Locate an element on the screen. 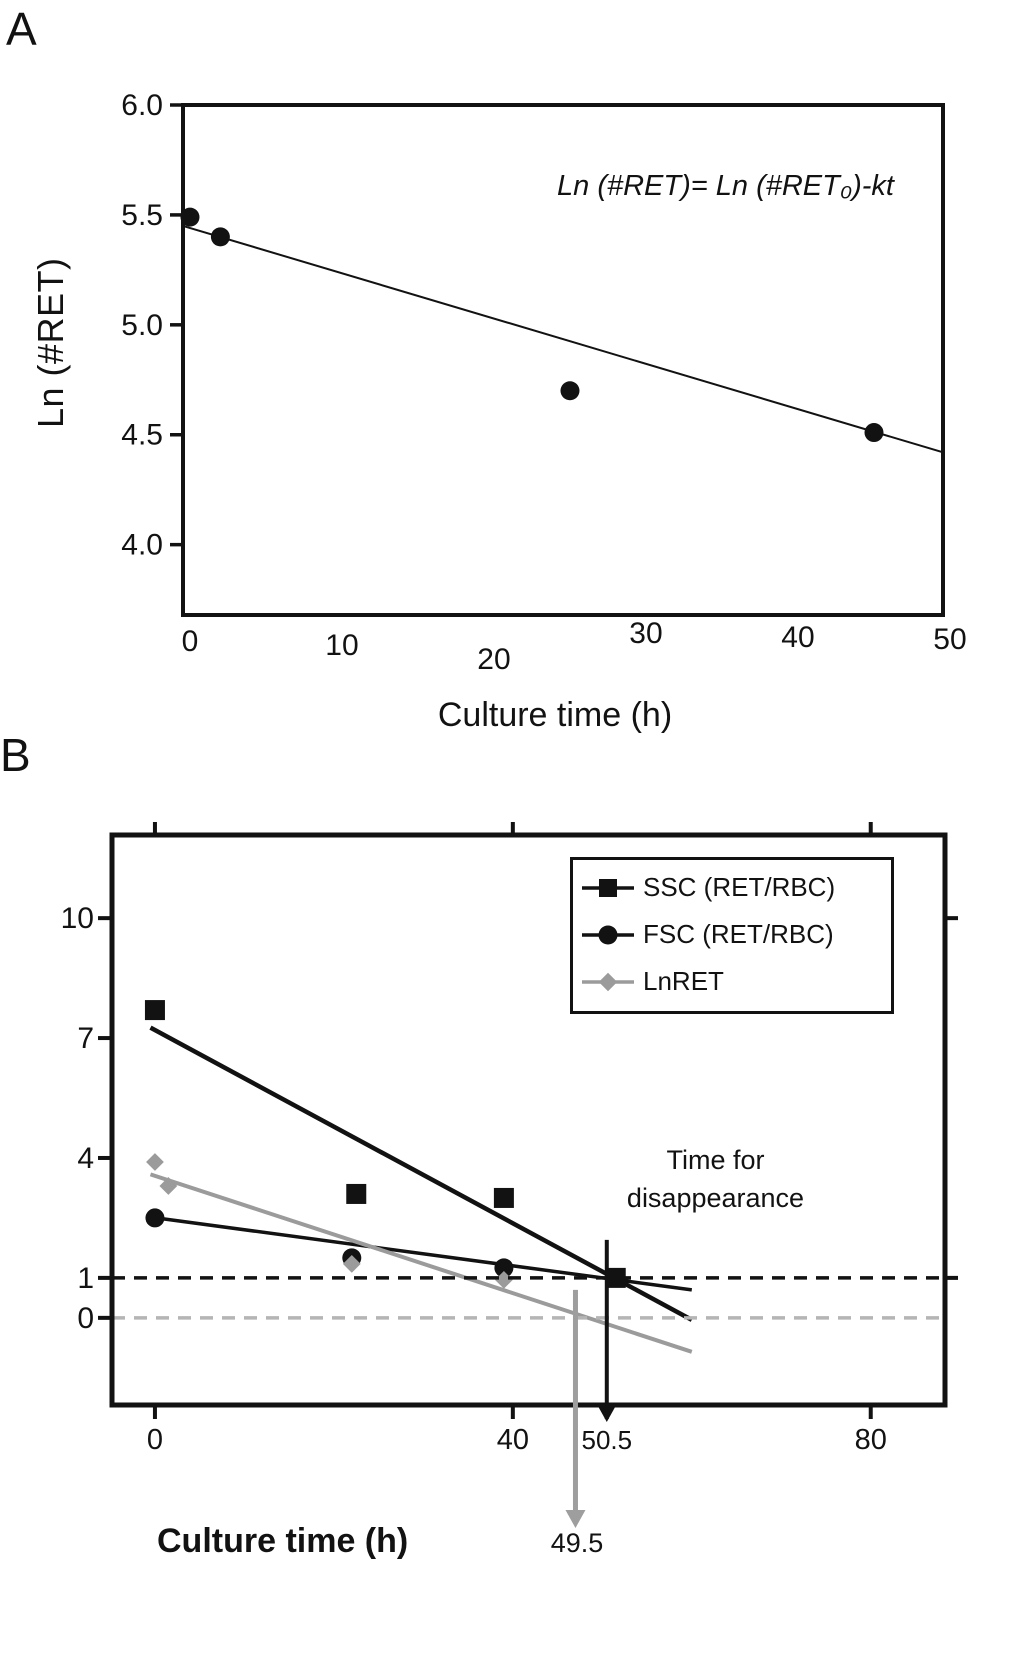  legend-item-fsc: FSC (RET/RBC) is located at coordinates (733, 934).